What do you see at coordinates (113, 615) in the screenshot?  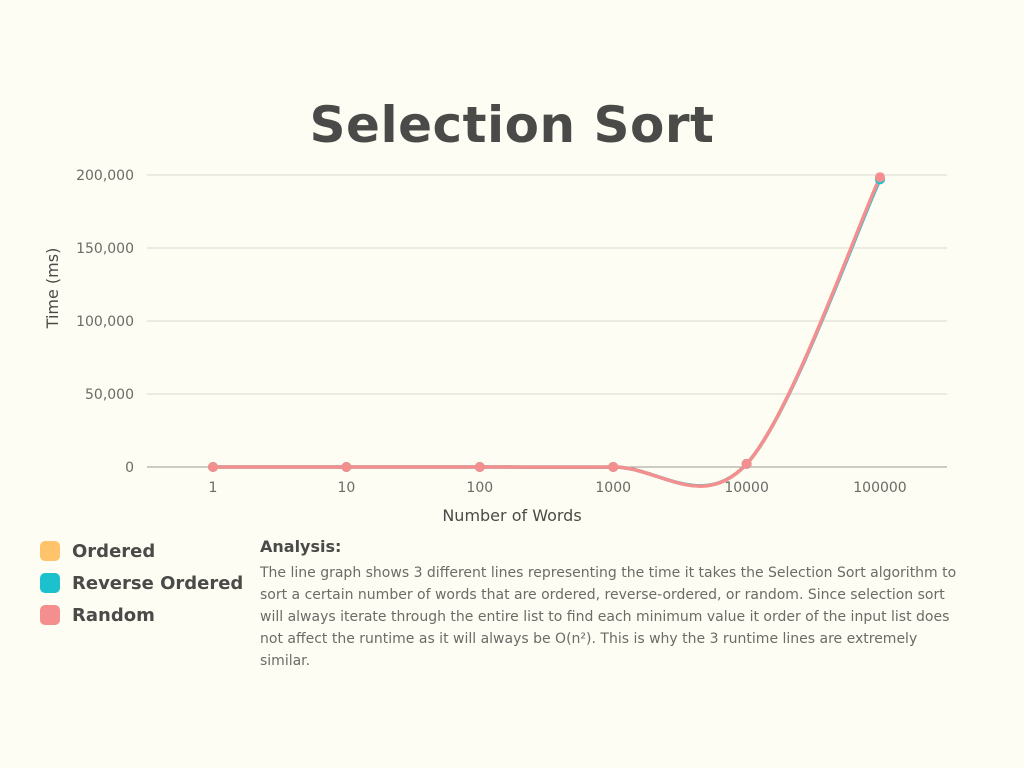 I see `legend-label-random: Random` at bounding box center [113, 615].